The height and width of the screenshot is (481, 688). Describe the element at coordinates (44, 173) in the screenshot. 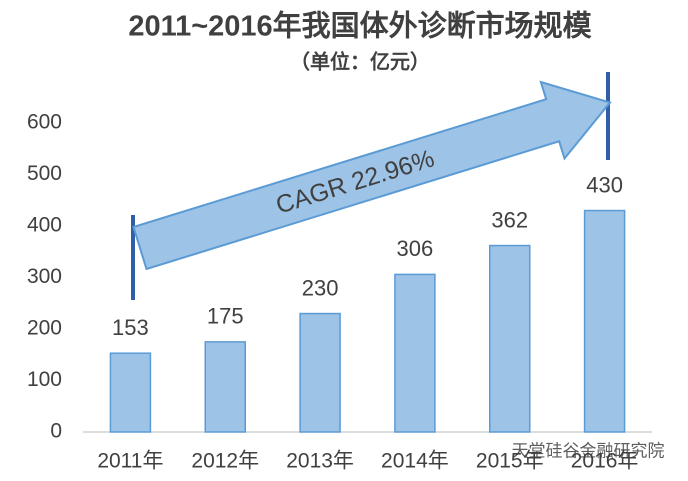

I see `y-tick-label: 500` at that location.